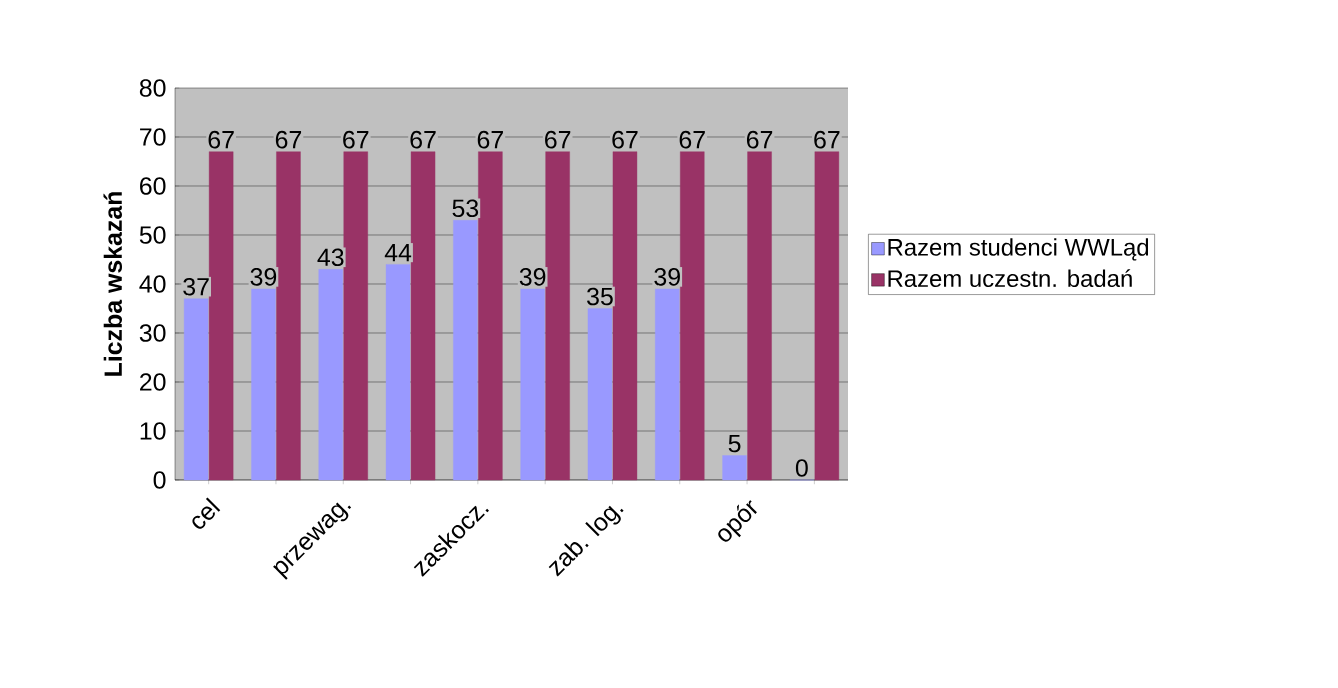  What do you see at coordinates (159, 480) in the screenshot?
I see `y-tick-label: 0` at bounding box center [159, 480].